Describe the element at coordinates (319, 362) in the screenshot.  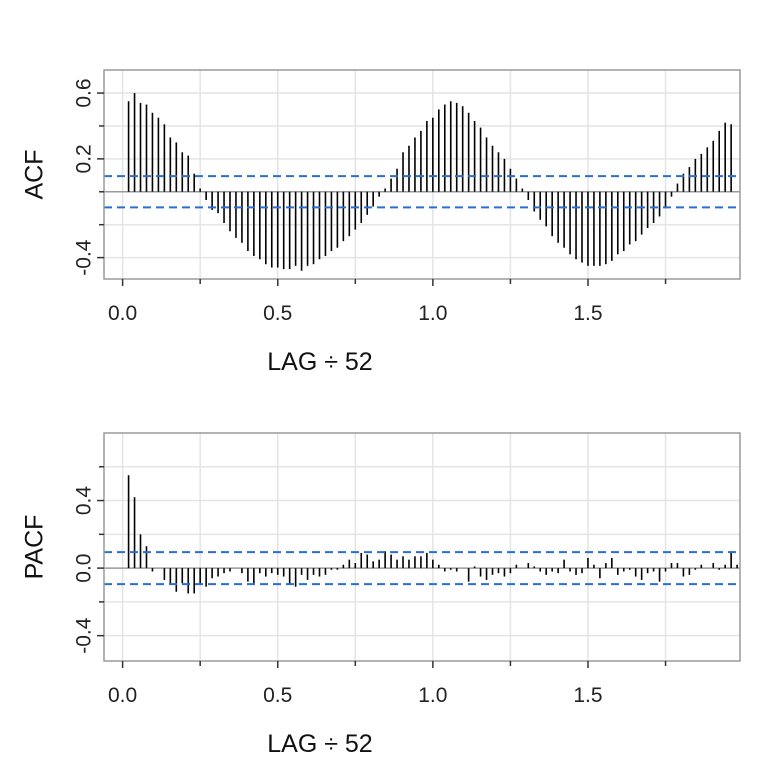
I see `acf-x-axis-title: LAG ÷ 52` at that location.